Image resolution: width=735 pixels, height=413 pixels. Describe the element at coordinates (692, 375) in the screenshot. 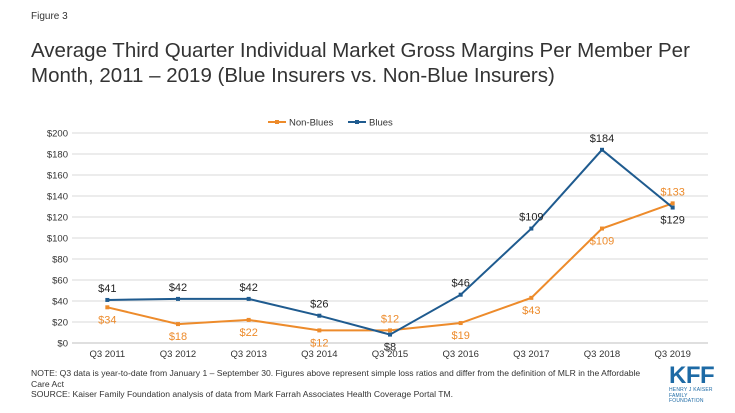

I see `logo-wordmark: KFF` at that location.